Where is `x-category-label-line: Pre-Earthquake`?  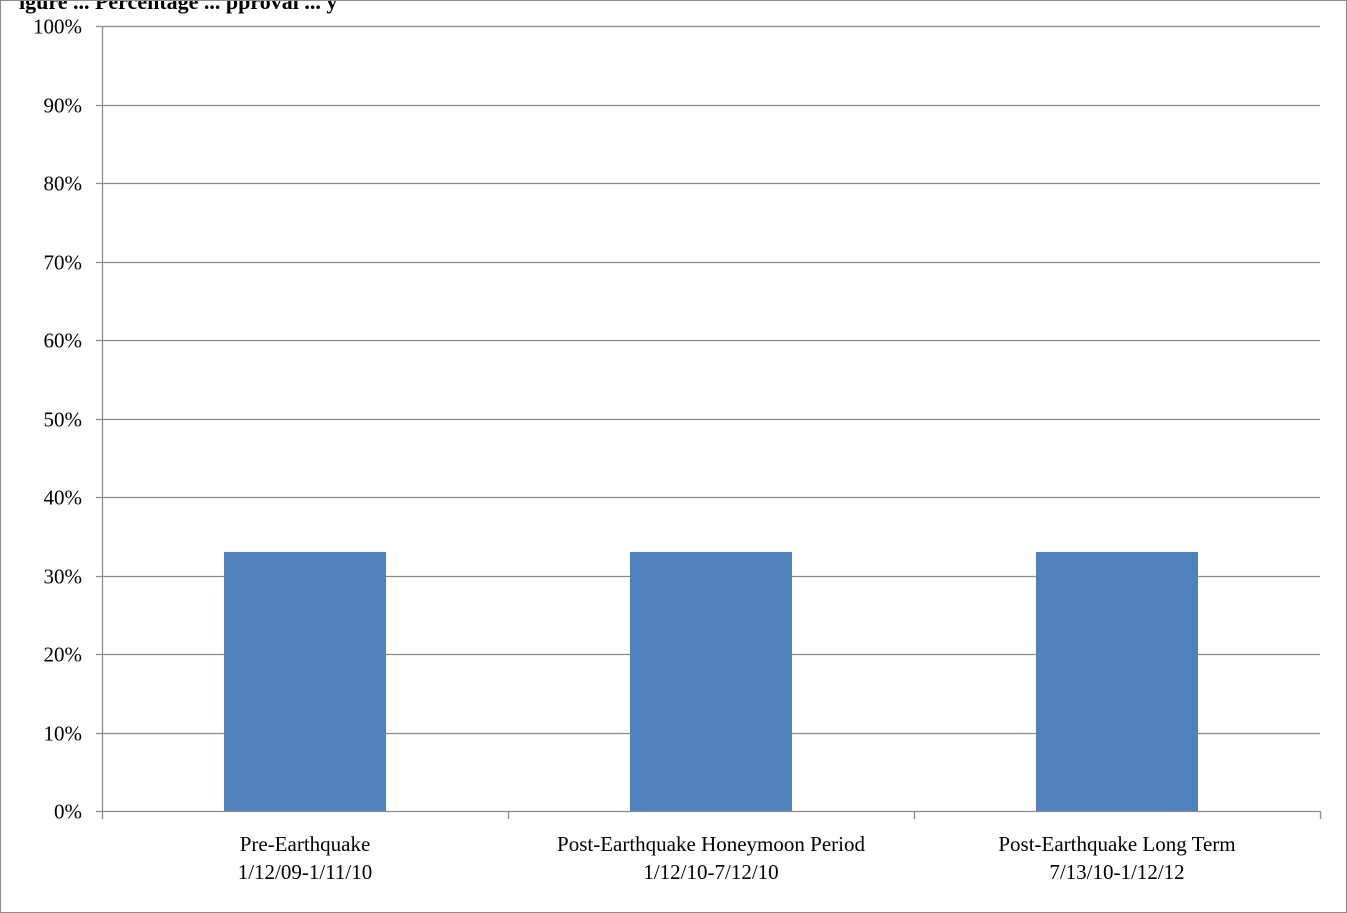 x-category-label-line: Pre-Earthquake is located at coordinates (305, 844).